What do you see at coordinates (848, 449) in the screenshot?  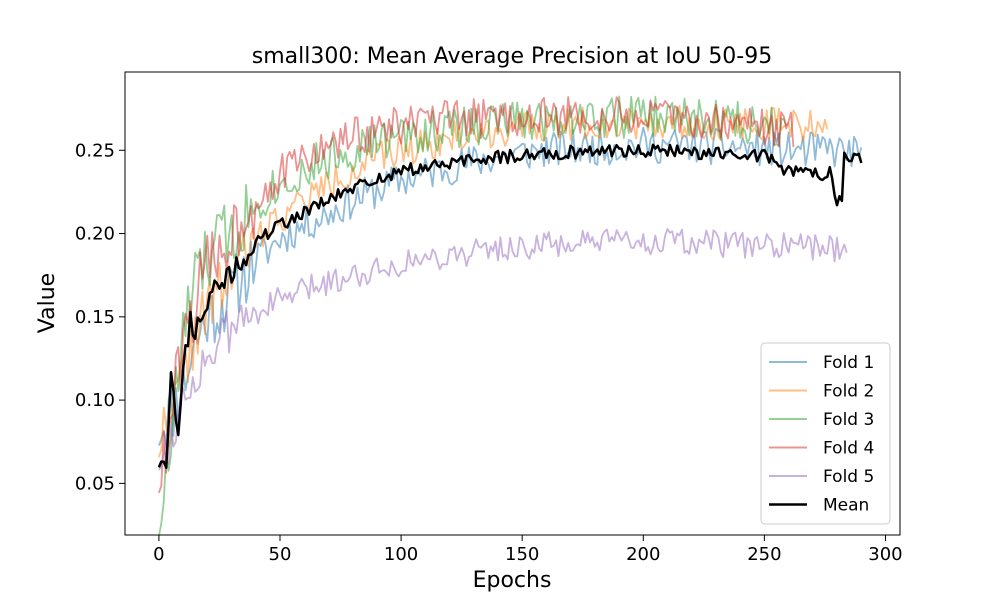 I see `legend-label: Fold 4` at bounding box center [848, 449].